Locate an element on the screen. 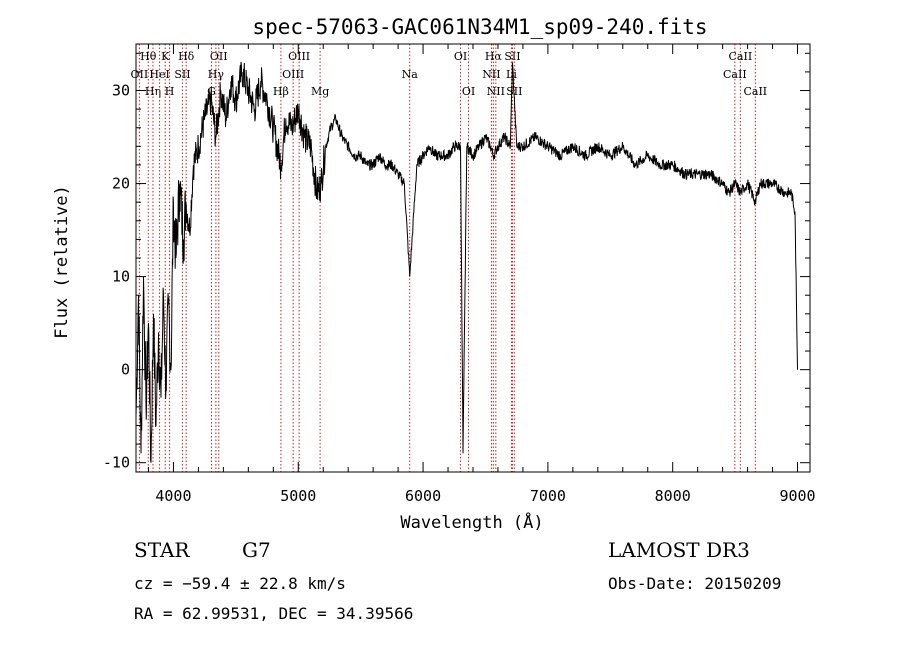  coordinates: RA = 62.99531, DEC = 34.39566 is located at coordinates (274, 613).